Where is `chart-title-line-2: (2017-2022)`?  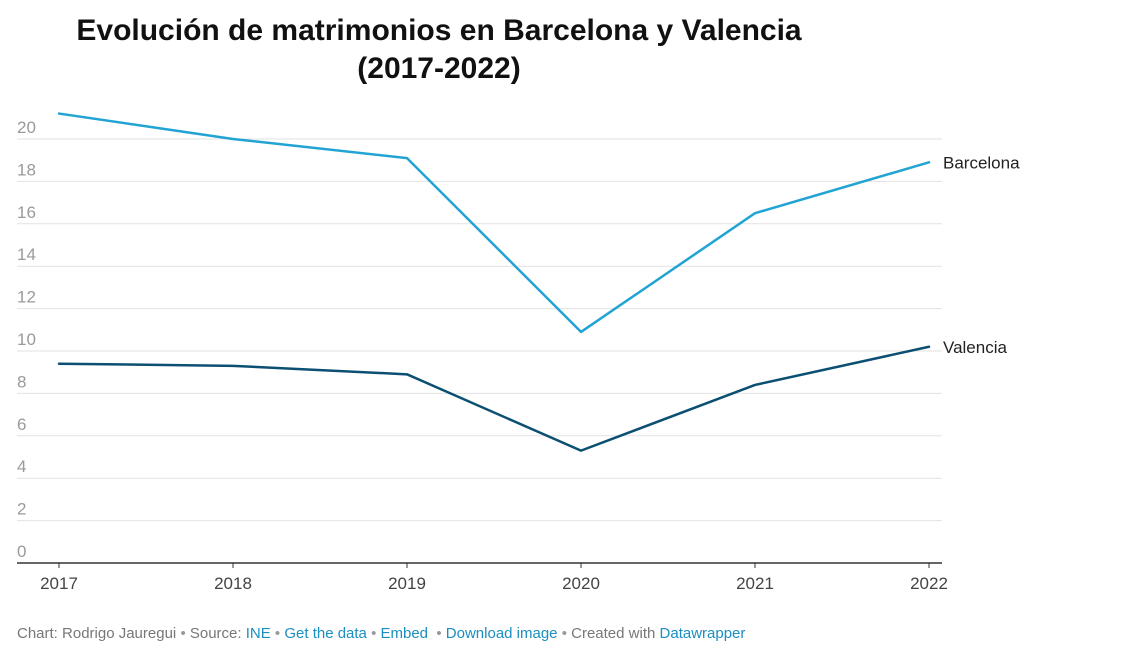 chart-title-line-2: (2017-2022) is located at coordinates (439, 68).